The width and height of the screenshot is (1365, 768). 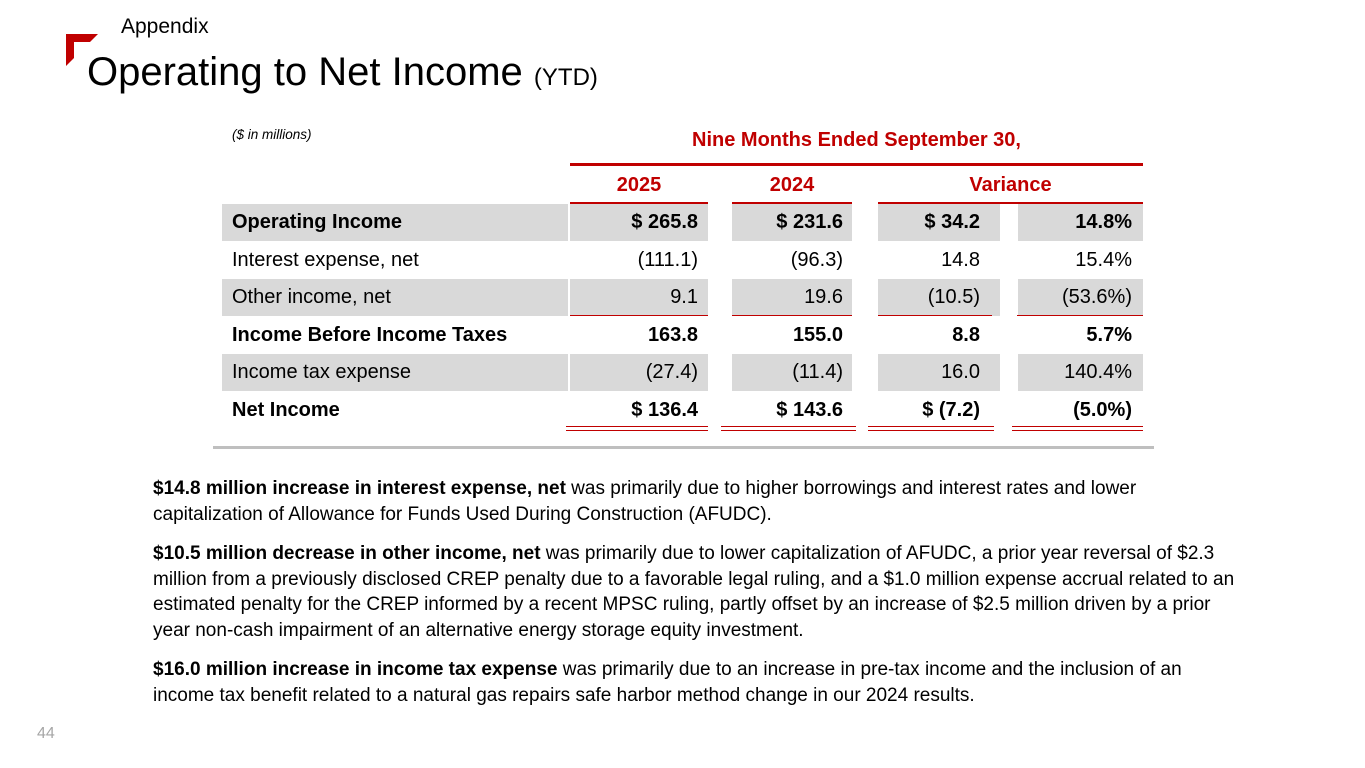 I want to click on cell-var-amt: 8.8, so click(x=966, y=335).